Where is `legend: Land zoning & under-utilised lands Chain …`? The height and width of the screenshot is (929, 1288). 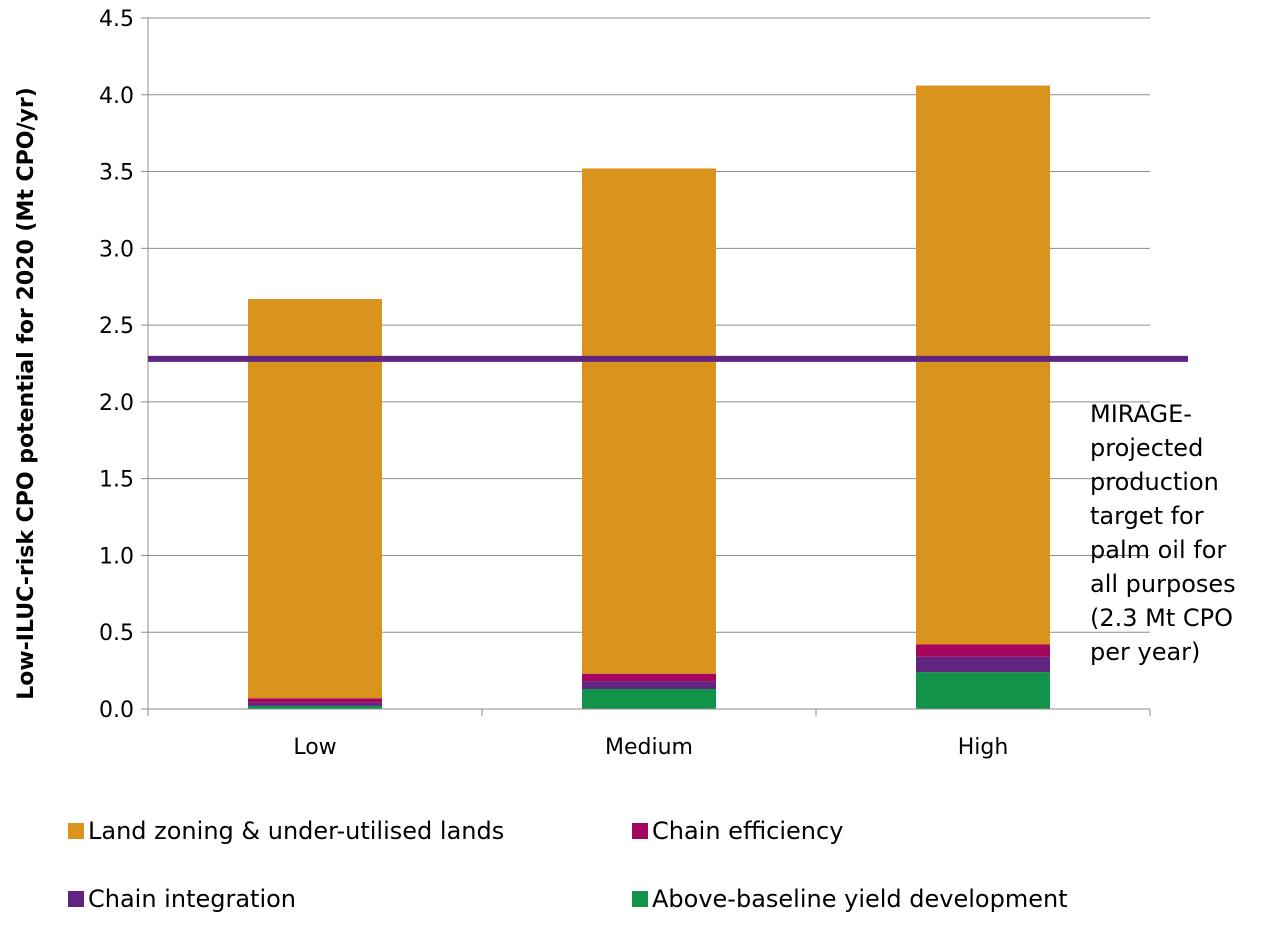 legend: Land zoning & under-utilised lands Chain … is located at coordinates (568, 865).